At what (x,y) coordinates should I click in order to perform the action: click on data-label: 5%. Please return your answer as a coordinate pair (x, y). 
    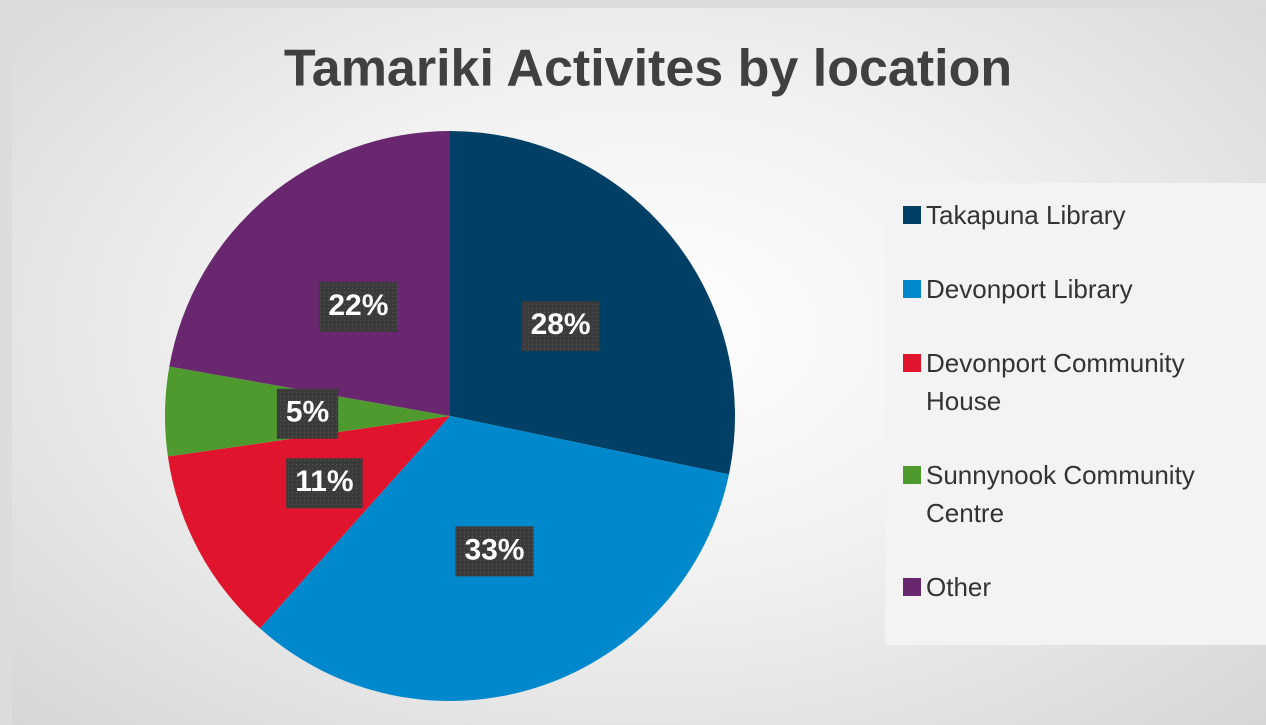
    Looking at the image, I should click on (307, 413).